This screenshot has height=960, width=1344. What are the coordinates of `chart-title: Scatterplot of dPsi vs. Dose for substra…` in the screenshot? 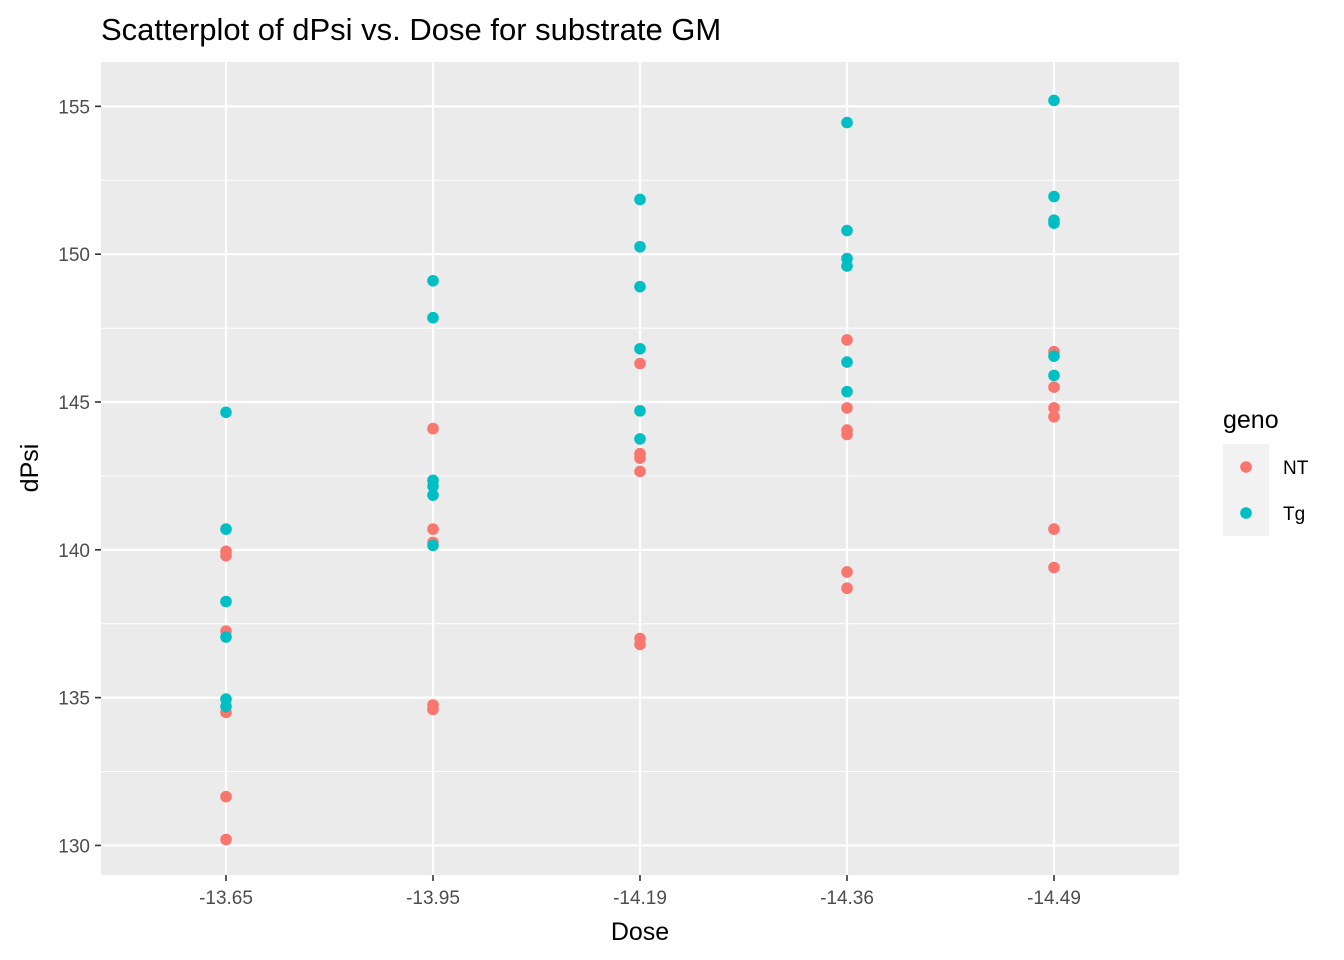 It's located at (411, 29).